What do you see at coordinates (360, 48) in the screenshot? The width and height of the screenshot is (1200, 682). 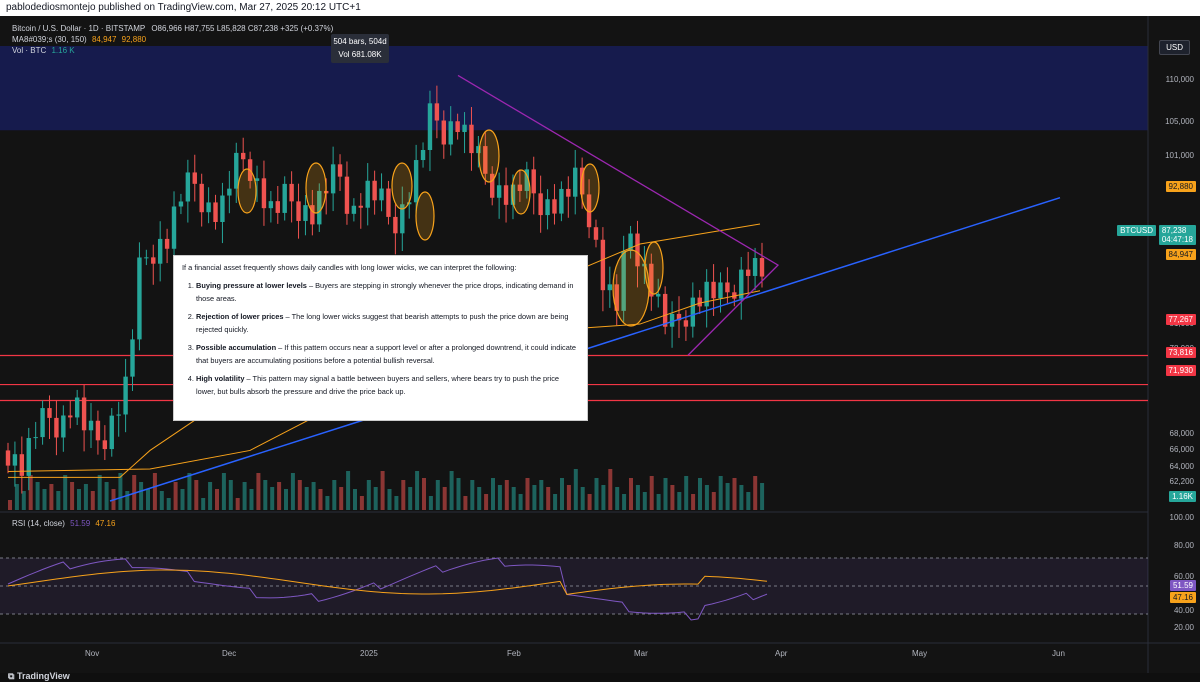 I see `crosshair-tooltip: 504 bars, 504d Vol 681.08K` at bounding box center [360, 48].